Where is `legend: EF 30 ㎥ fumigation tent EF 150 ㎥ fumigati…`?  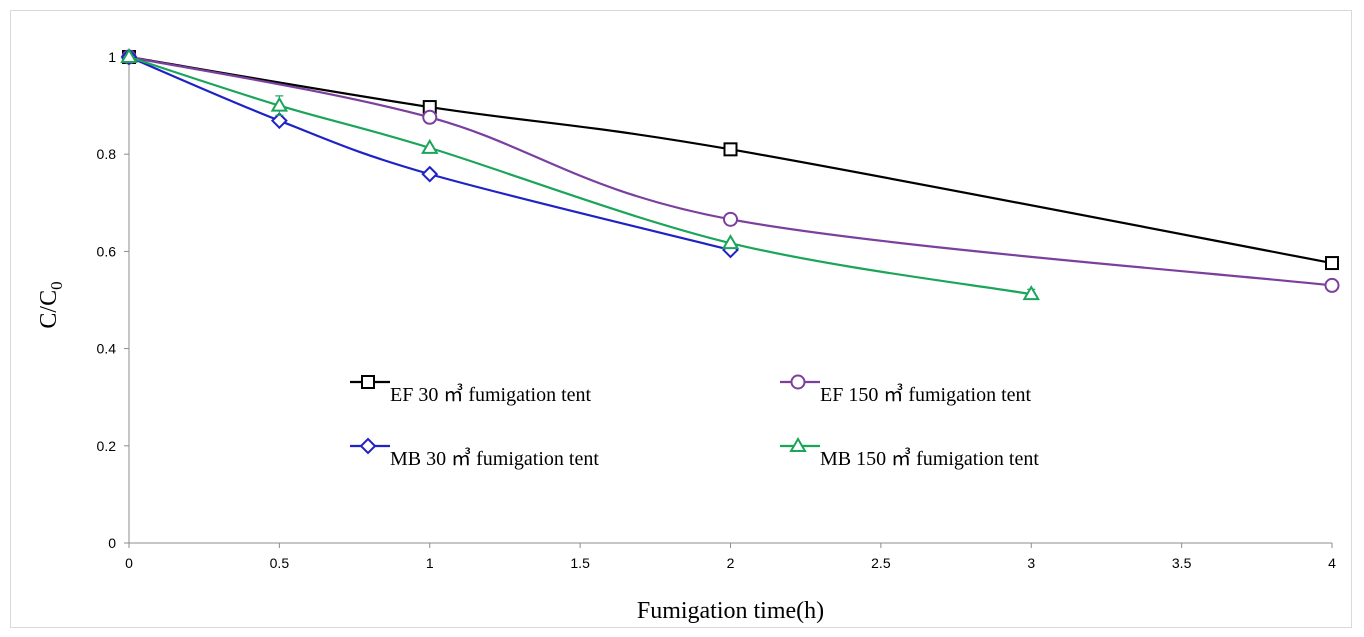 legend: EF 30 ㎥ fumigation tent EF 150 ㎥ fumigati… is located at coordinates (694, 422).